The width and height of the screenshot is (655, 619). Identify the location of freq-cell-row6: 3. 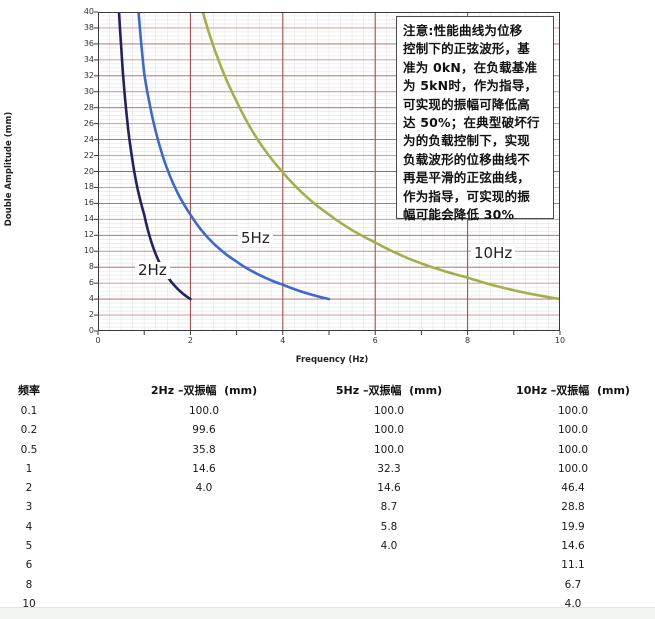
(29, 507).